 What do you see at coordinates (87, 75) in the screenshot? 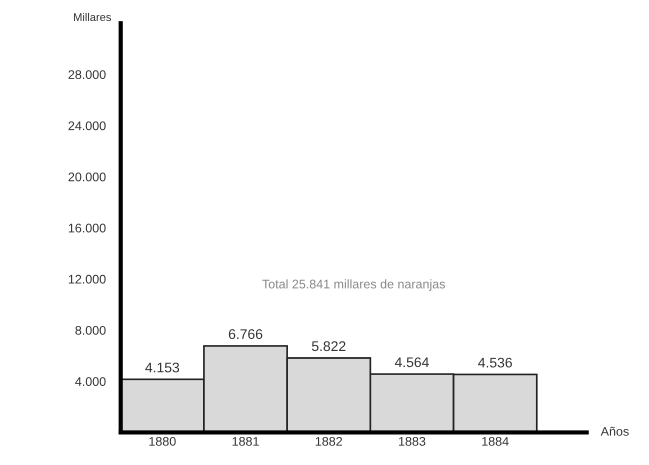
I see `y-tick-label: 28.000` at bounding box center [87, 75].